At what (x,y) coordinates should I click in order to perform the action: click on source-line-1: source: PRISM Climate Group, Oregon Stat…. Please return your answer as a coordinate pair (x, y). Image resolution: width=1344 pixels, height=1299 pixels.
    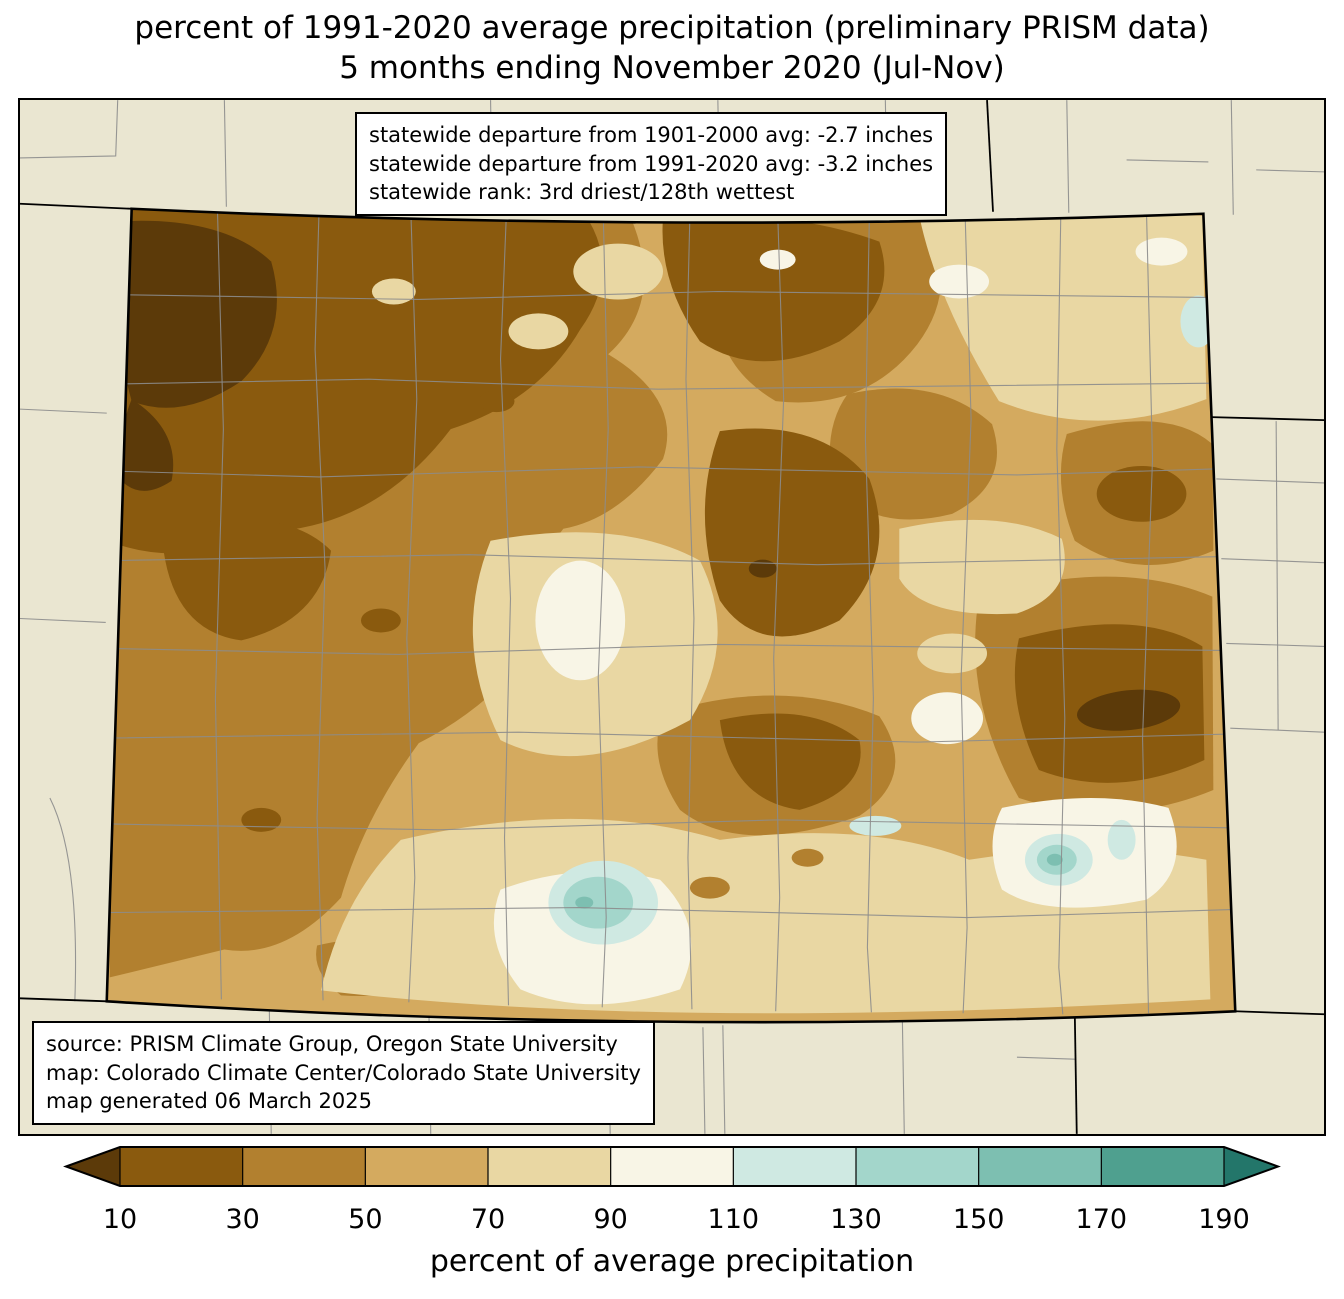
    Looking at the image, I should click on (332, 1044).